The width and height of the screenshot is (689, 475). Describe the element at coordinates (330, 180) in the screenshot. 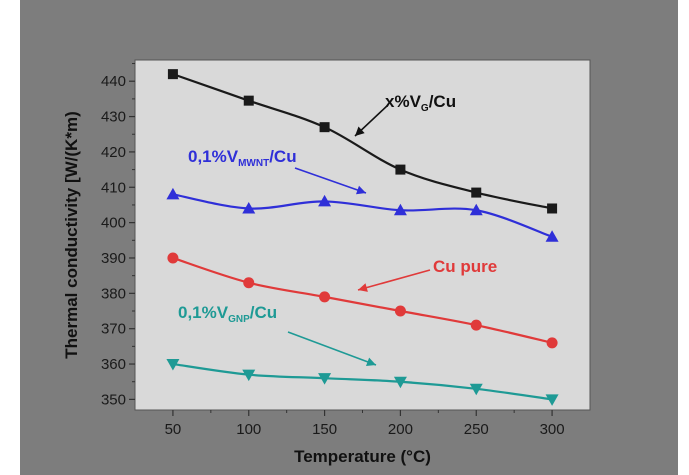

I see `annotation-arrow-mwnt-cu` at that location.